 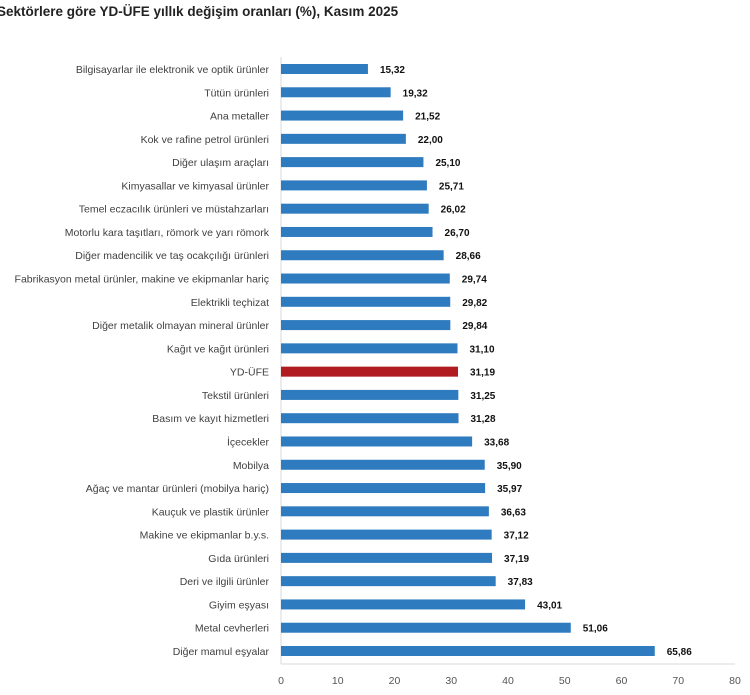 I want to click on value-label: 22,00, so click(x=430, y=140).